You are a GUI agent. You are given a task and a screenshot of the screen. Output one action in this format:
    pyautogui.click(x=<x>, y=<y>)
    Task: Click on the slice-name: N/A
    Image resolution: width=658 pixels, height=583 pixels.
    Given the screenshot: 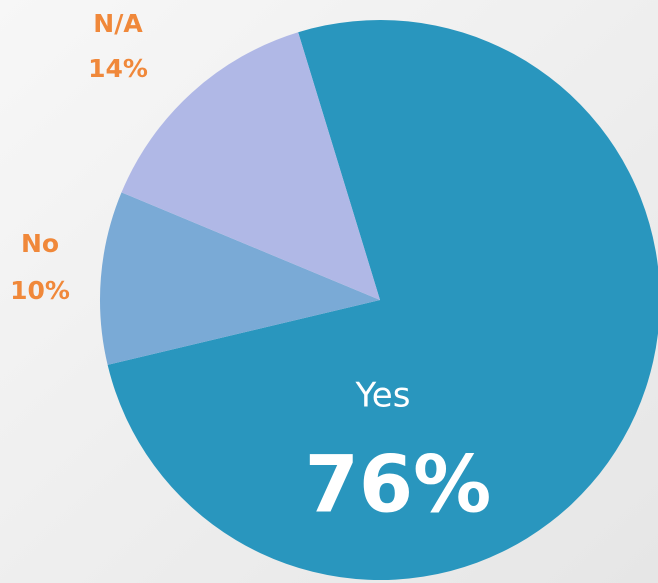 What is the action you would take?
    pyautogui.click(x=118, y=23)
    